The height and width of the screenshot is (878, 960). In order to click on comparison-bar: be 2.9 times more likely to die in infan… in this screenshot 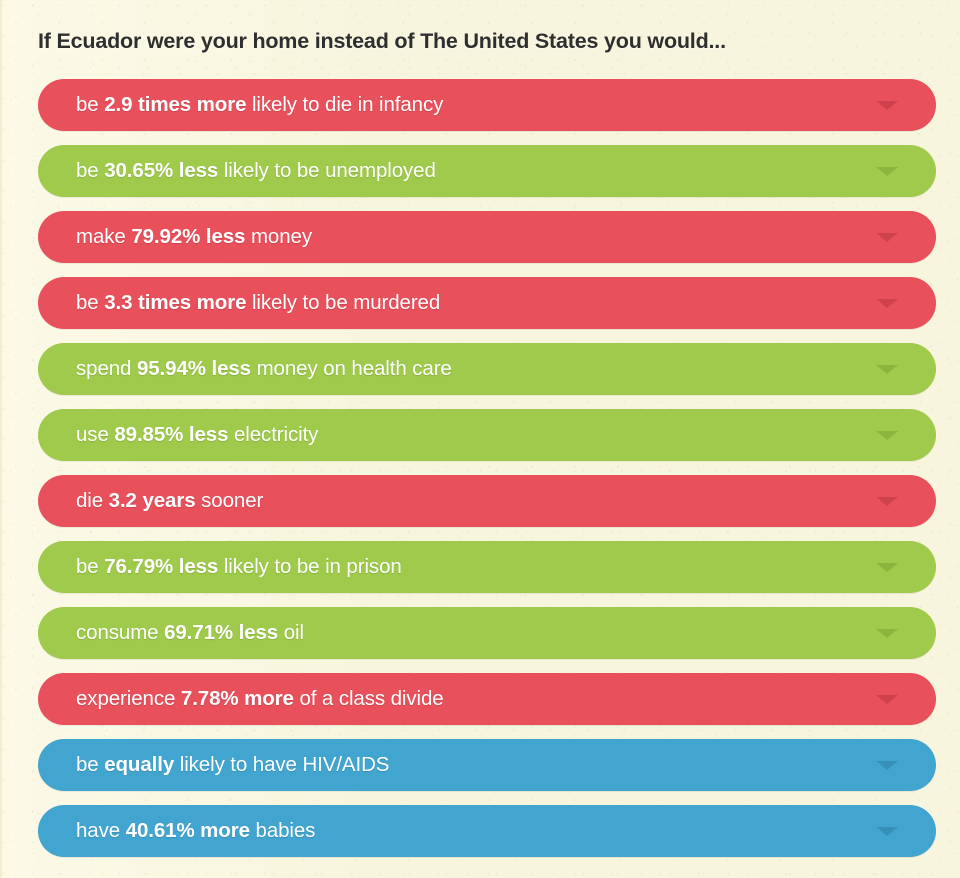, I will do `click(487, 105)`.